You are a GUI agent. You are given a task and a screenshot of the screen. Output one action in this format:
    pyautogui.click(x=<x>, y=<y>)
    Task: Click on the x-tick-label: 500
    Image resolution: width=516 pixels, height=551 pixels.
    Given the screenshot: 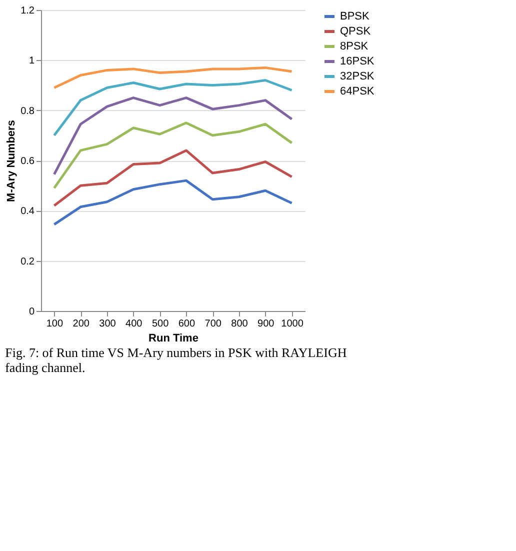 What is the action you would take?
    pyautogui.click(x=161, y=324)
    